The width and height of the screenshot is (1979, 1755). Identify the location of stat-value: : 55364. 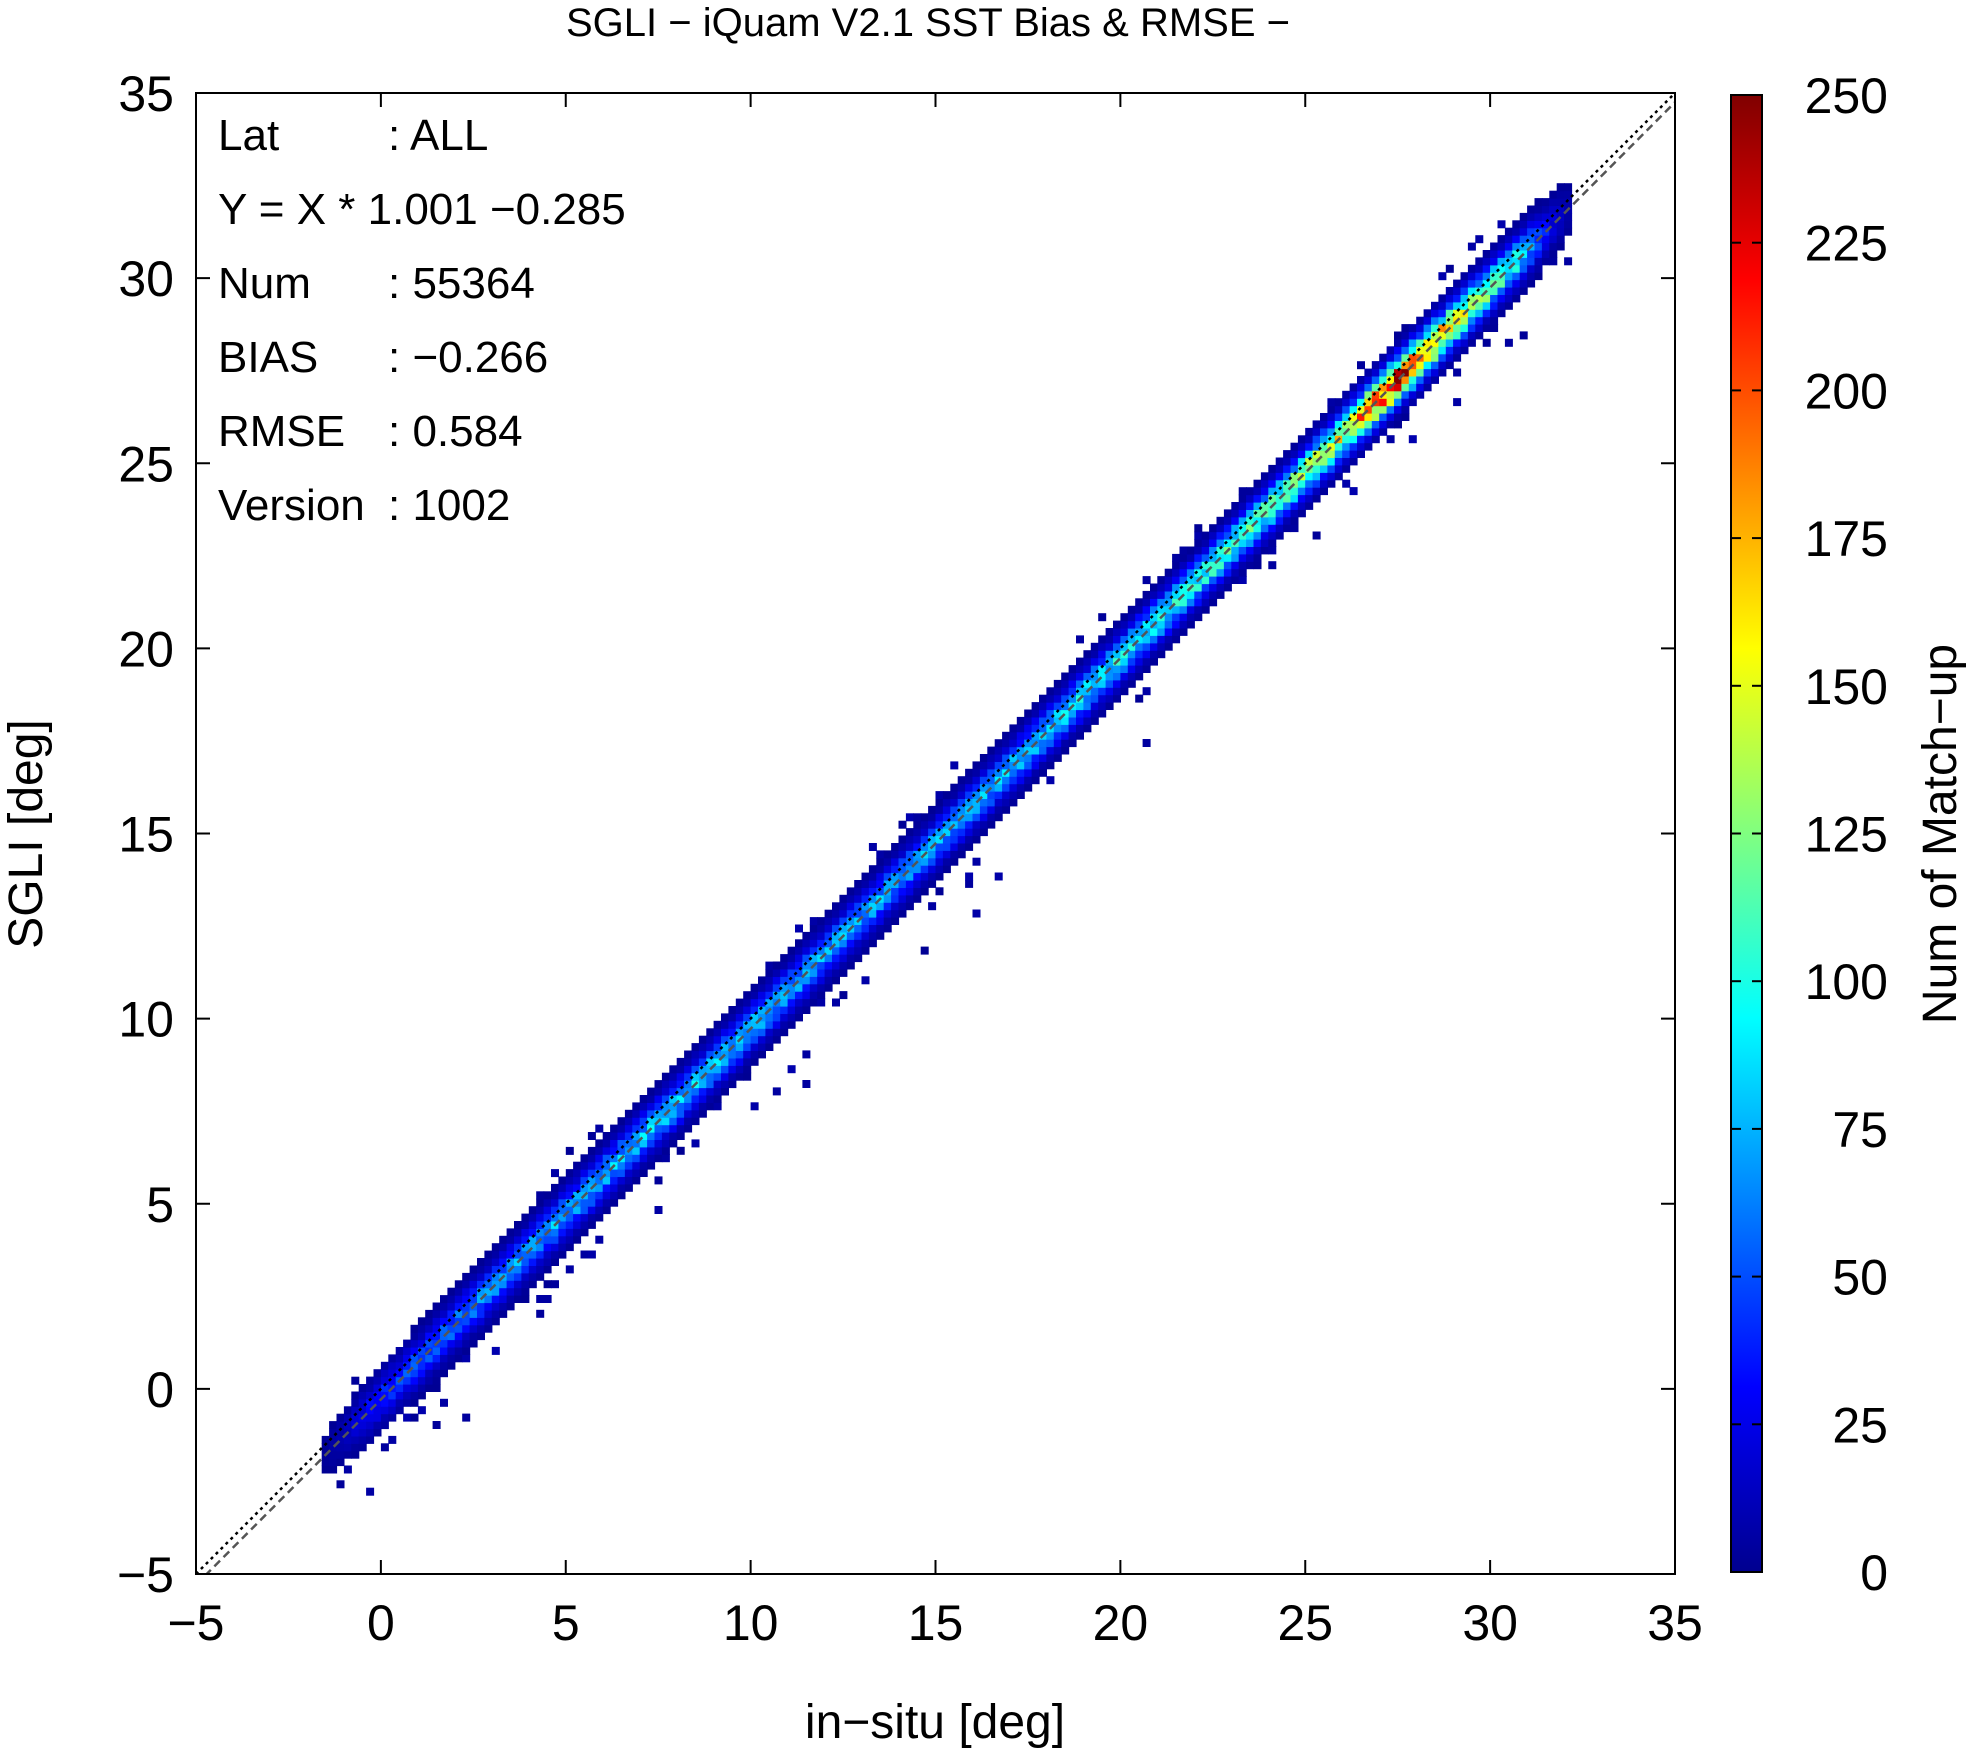
(461, 283).